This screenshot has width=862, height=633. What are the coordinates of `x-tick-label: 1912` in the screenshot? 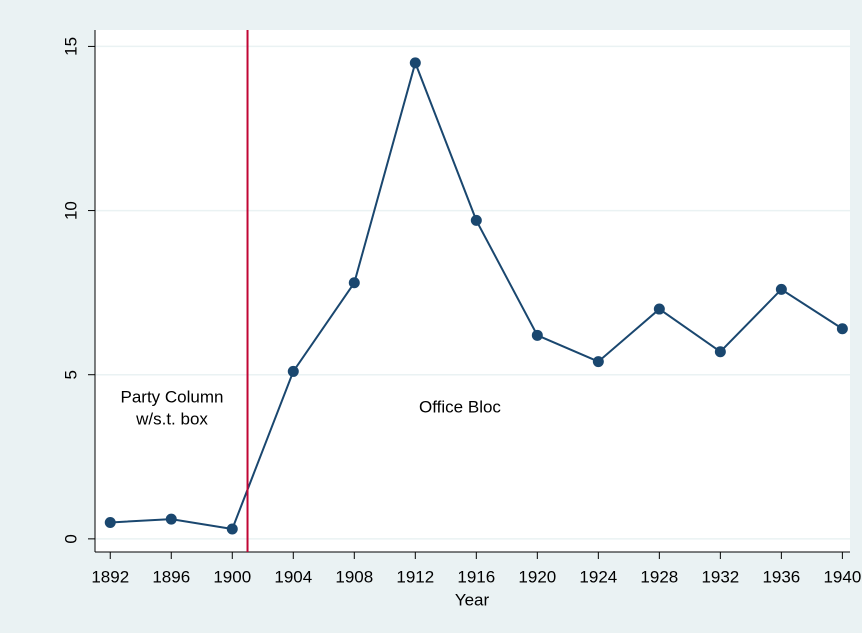 It's located at (415, 576).